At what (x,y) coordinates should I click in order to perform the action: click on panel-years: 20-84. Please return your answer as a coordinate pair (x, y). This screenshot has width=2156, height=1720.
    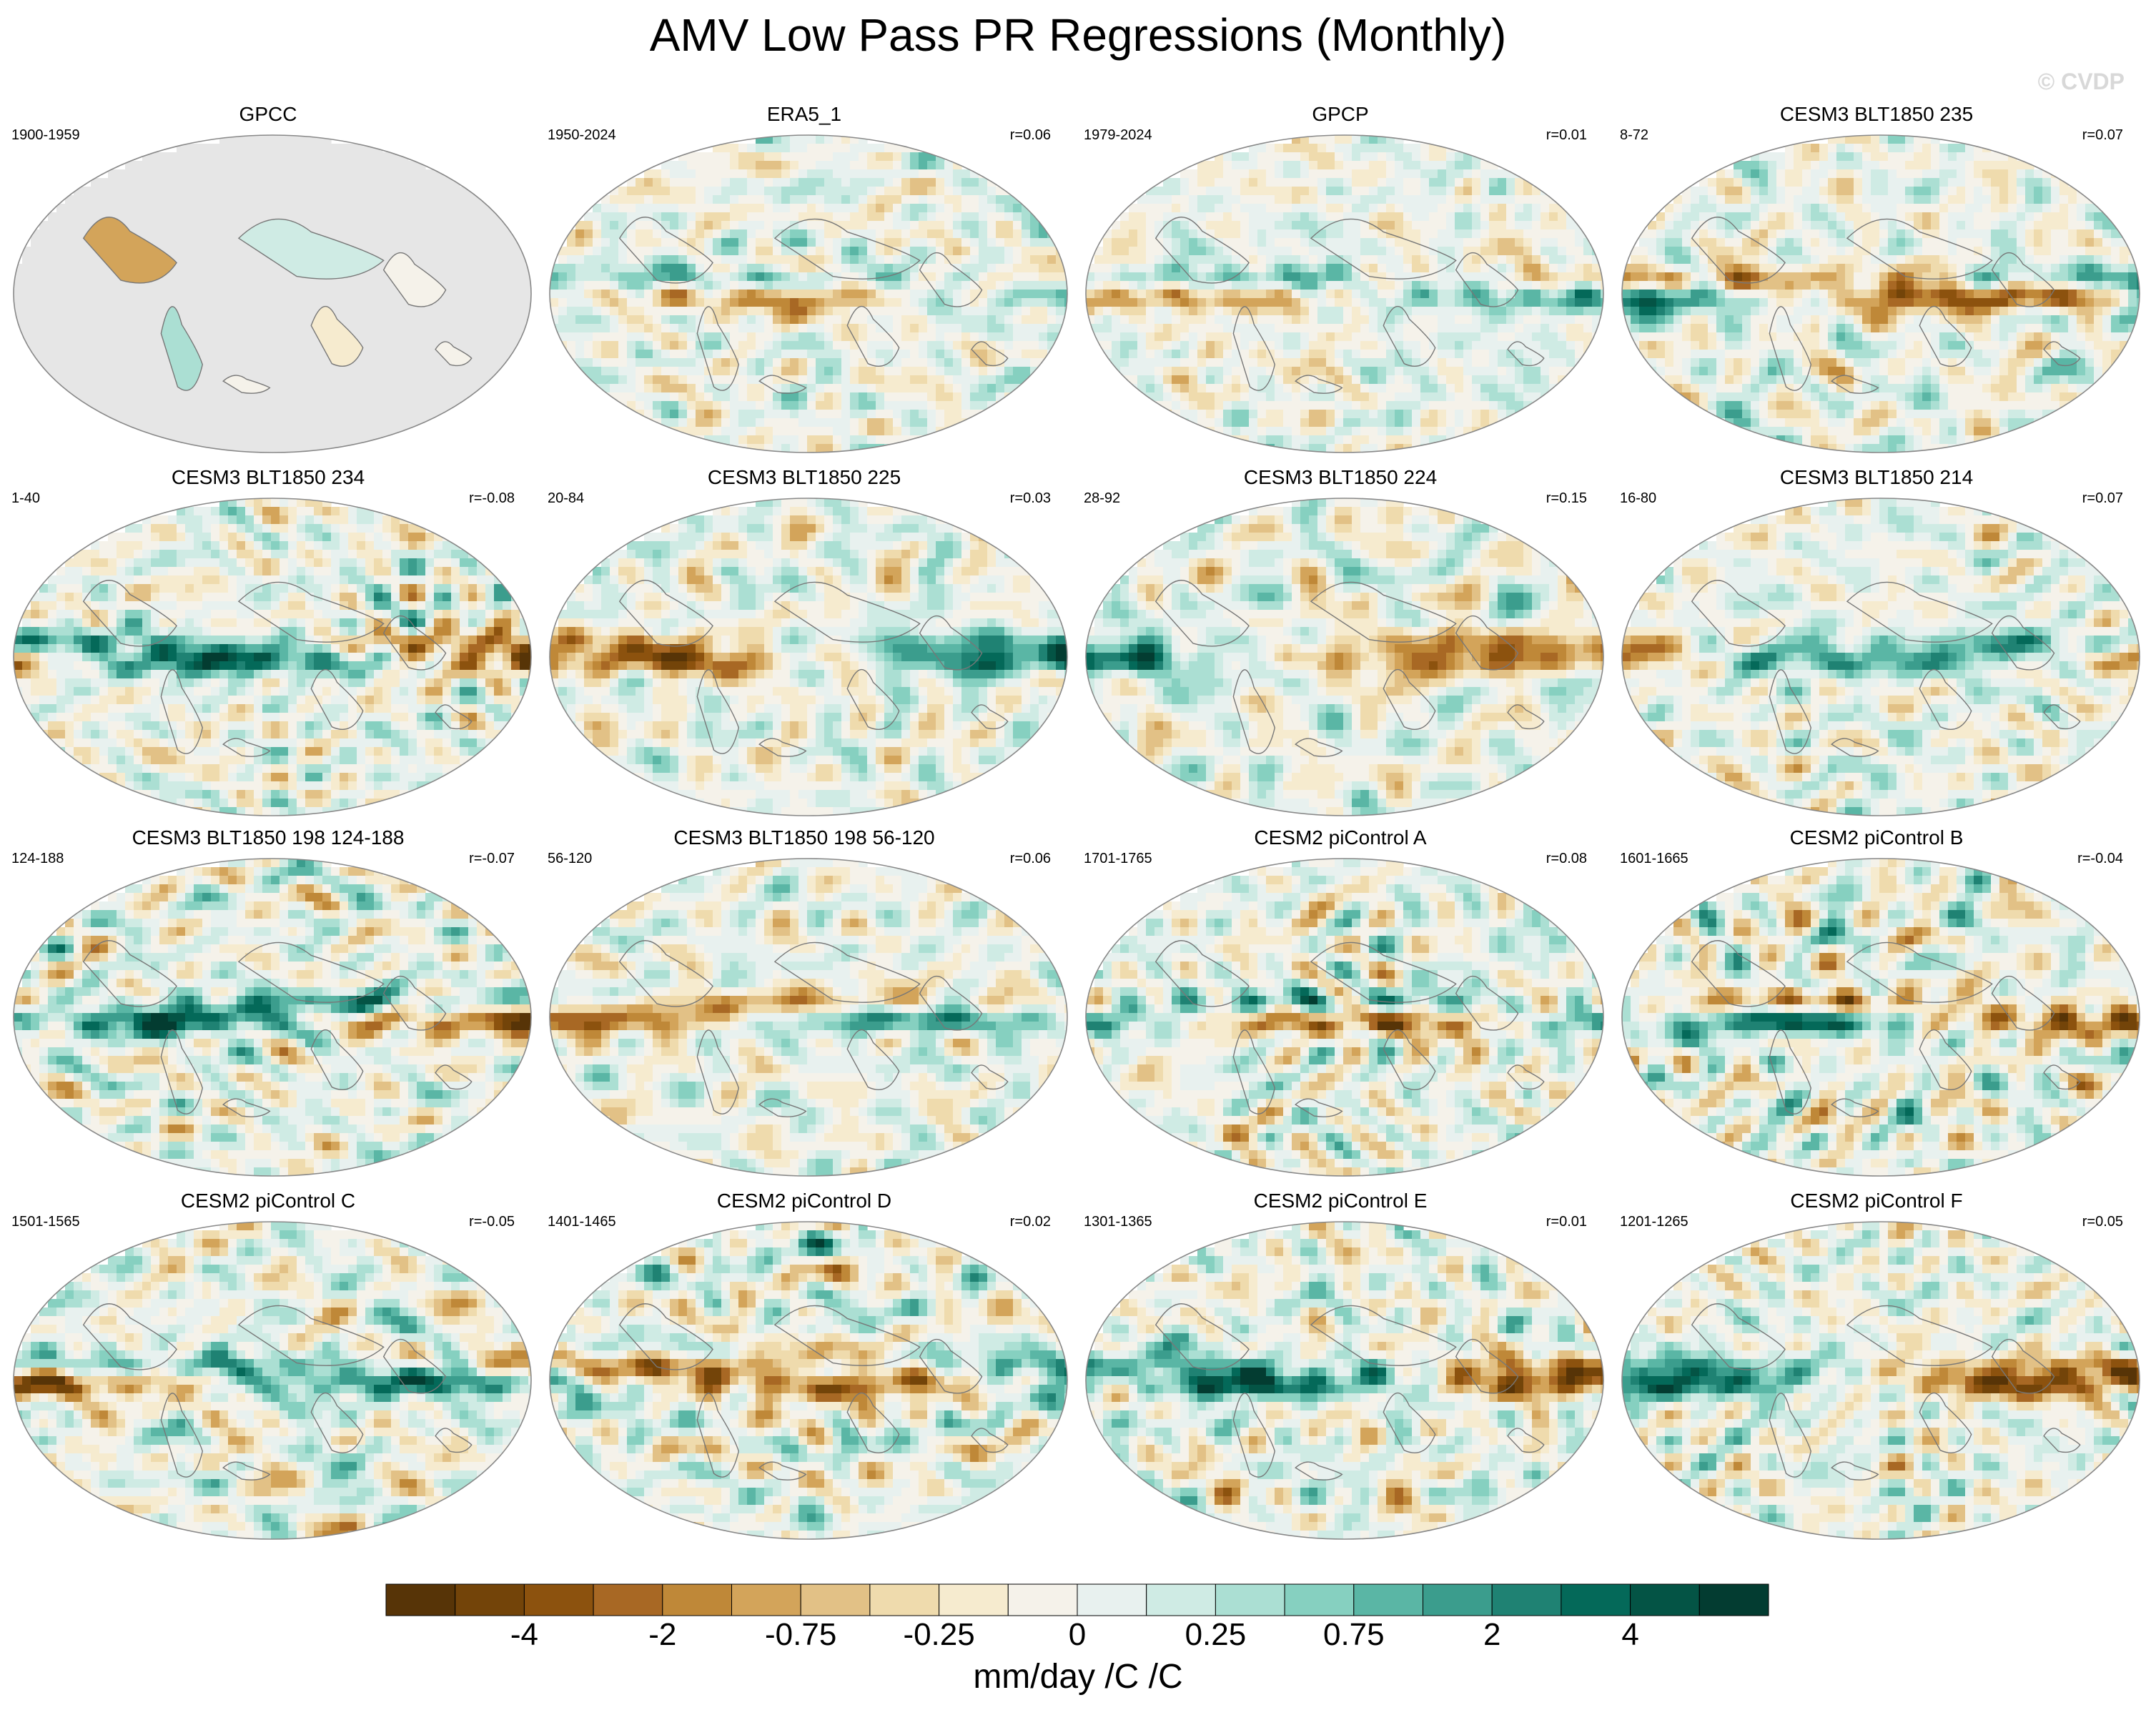
    Looking at the image, I should click on (566, 498).